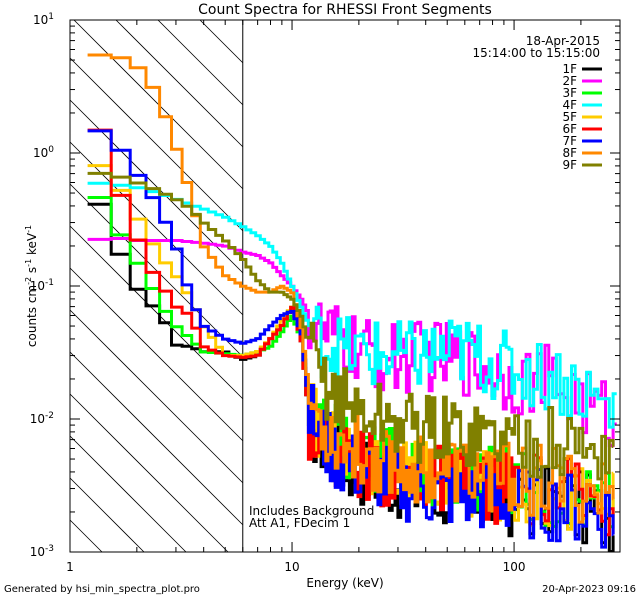  I want to click on time-range-label: 15:14:00 to 15:15:00, so click(536, 53).